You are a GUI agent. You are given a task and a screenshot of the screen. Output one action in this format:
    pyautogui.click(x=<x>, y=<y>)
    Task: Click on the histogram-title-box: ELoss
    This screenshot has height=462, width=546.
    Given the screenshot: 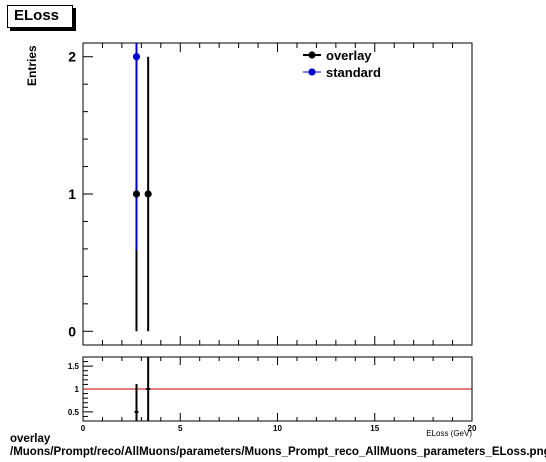 What is the action you would take?
    pyautogui.click(x=40, y=16)
    